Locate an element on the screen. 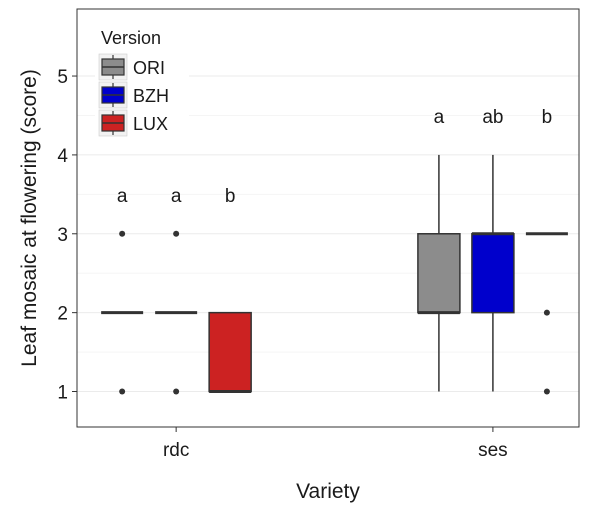 The height and width of the screenshot is (507, 590). box-ori-ses is located at coordinates (439, 273).